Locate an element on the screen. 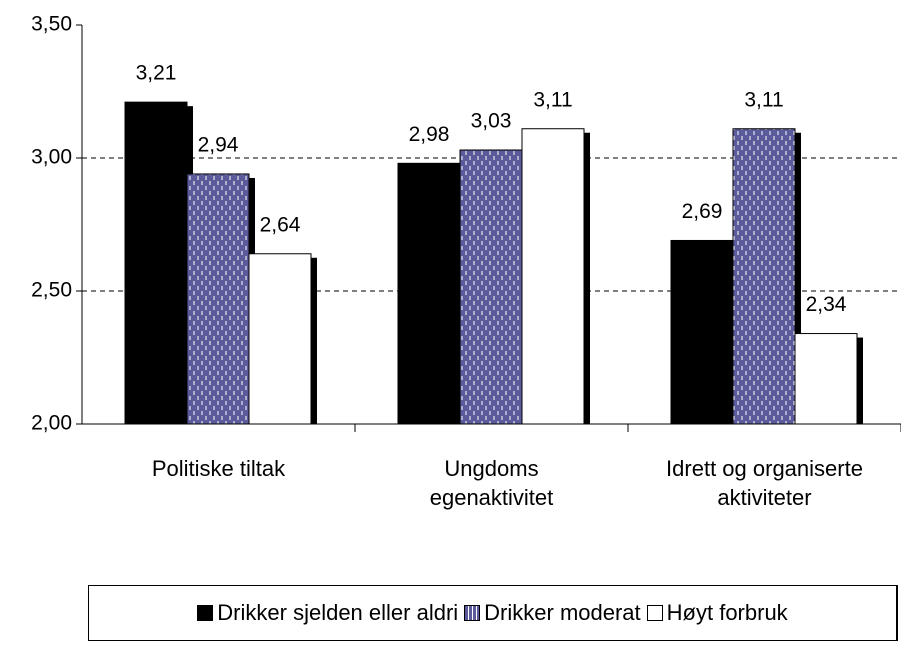  legend-label: Høyt forbruk is located at coordinates (727, 612).